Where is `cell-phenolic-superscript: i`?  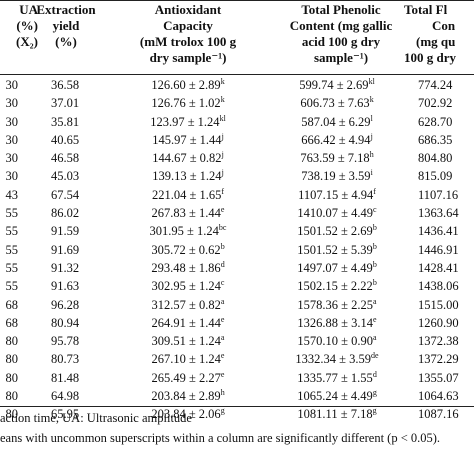
cell-phenolic-superscript: i is located at coordinates (371, 173).